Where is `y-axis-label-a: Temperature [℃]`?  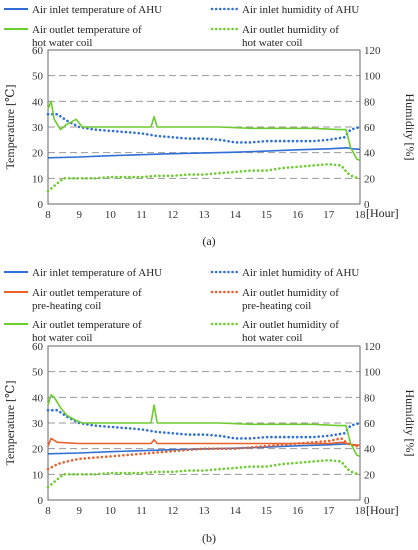
y-axis-label-a: Temperature [℃] is located at coordinates (10, 127).